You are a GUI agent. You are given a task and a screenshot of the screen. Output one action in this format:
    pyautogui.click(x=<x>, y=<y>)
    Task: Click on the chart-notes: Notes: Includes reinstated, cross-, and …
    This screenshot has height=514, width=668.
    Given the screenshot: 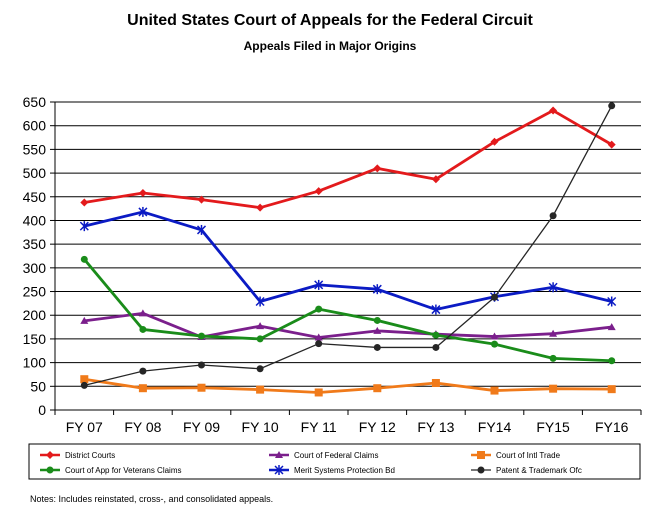 What is the action you would take?
    pyautogui.click(x=152, y=499)
    